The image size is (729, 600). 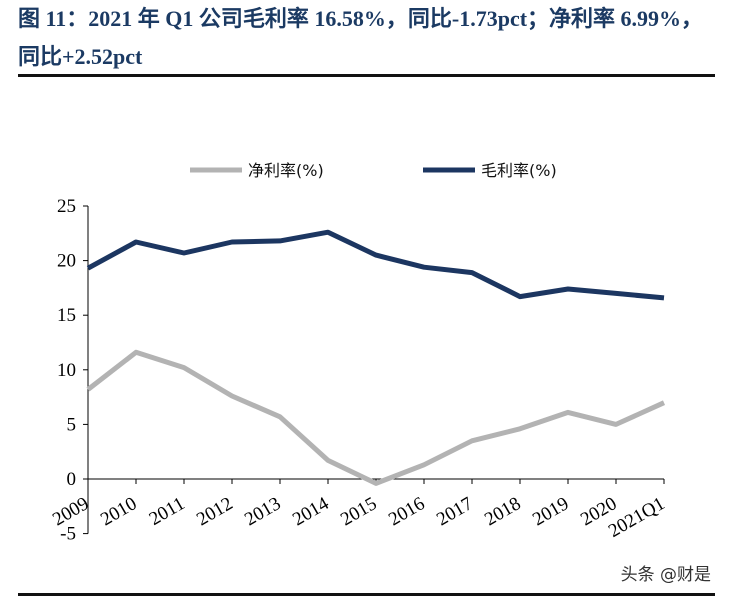 I want to click on x-tick-label: 2013, so click(x=262, y=511).